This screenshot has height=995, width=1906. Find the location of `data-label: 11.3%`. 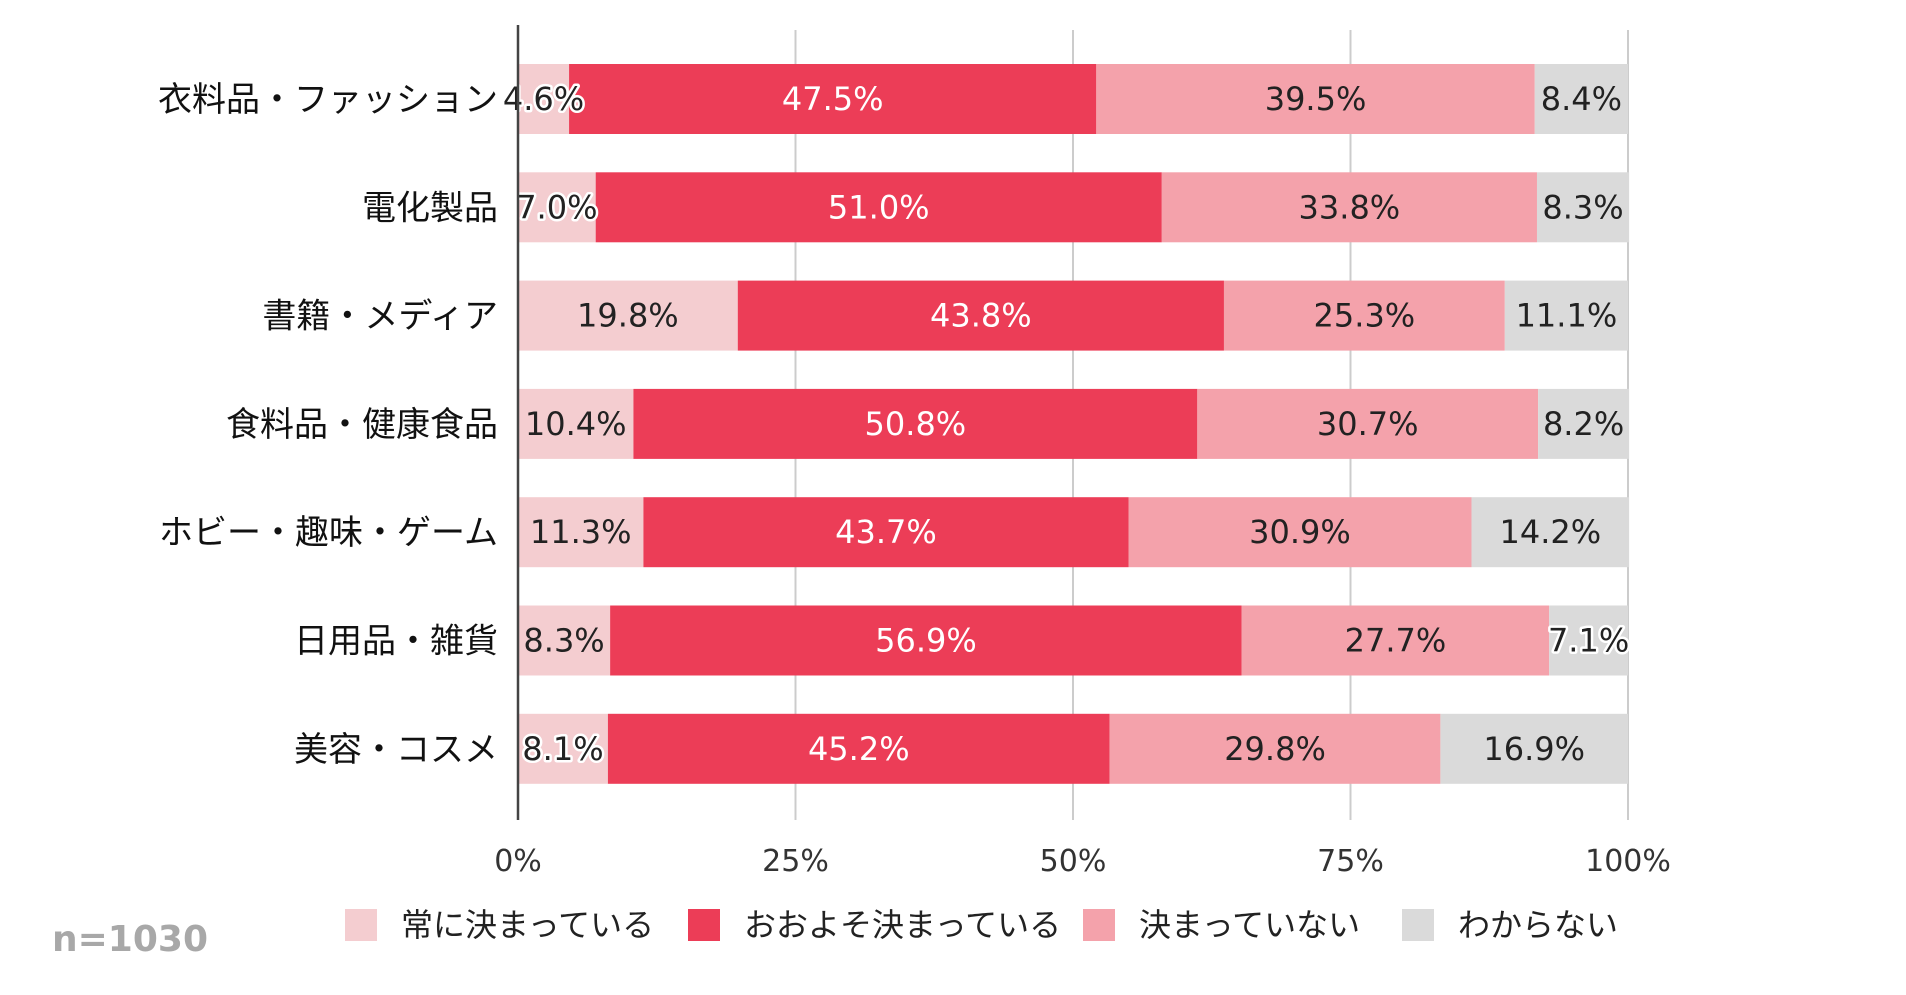

data-label: 11.3% is located at coordinates (581, 532).